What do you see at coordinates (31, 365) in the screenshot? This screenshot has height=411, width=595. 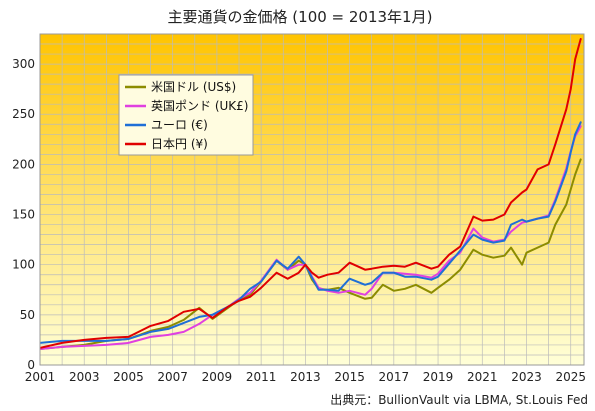 I see `y-tick-label: 0` at bounding box center [31, 365].